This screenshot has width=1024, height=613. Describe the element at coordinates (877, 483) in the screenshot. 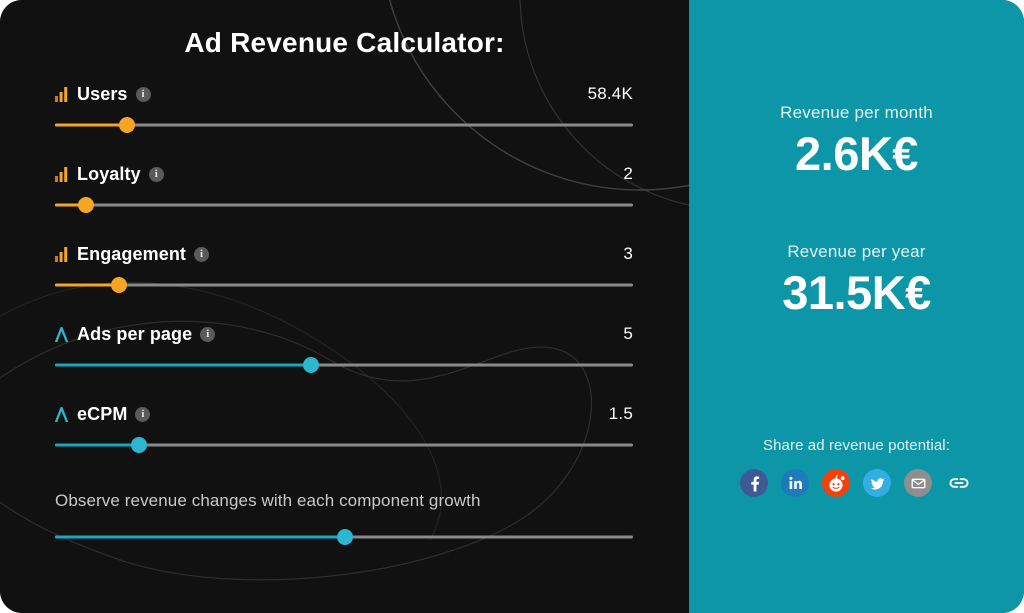

I see `twitter-icon` at that location.